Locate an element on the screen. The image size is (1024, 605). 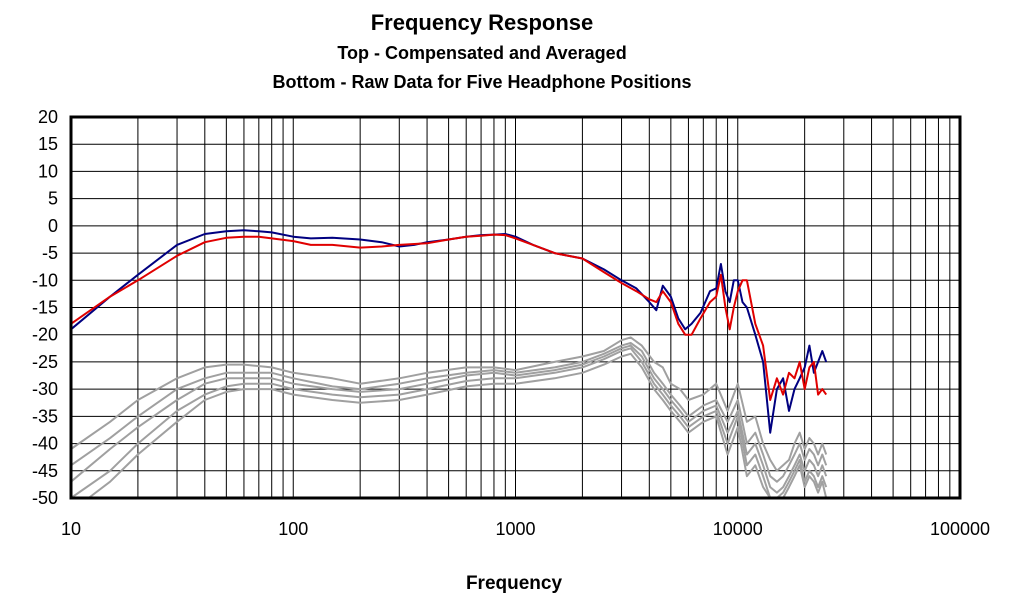
x-tick-label: 1000 is located at coordinates (515, 529).